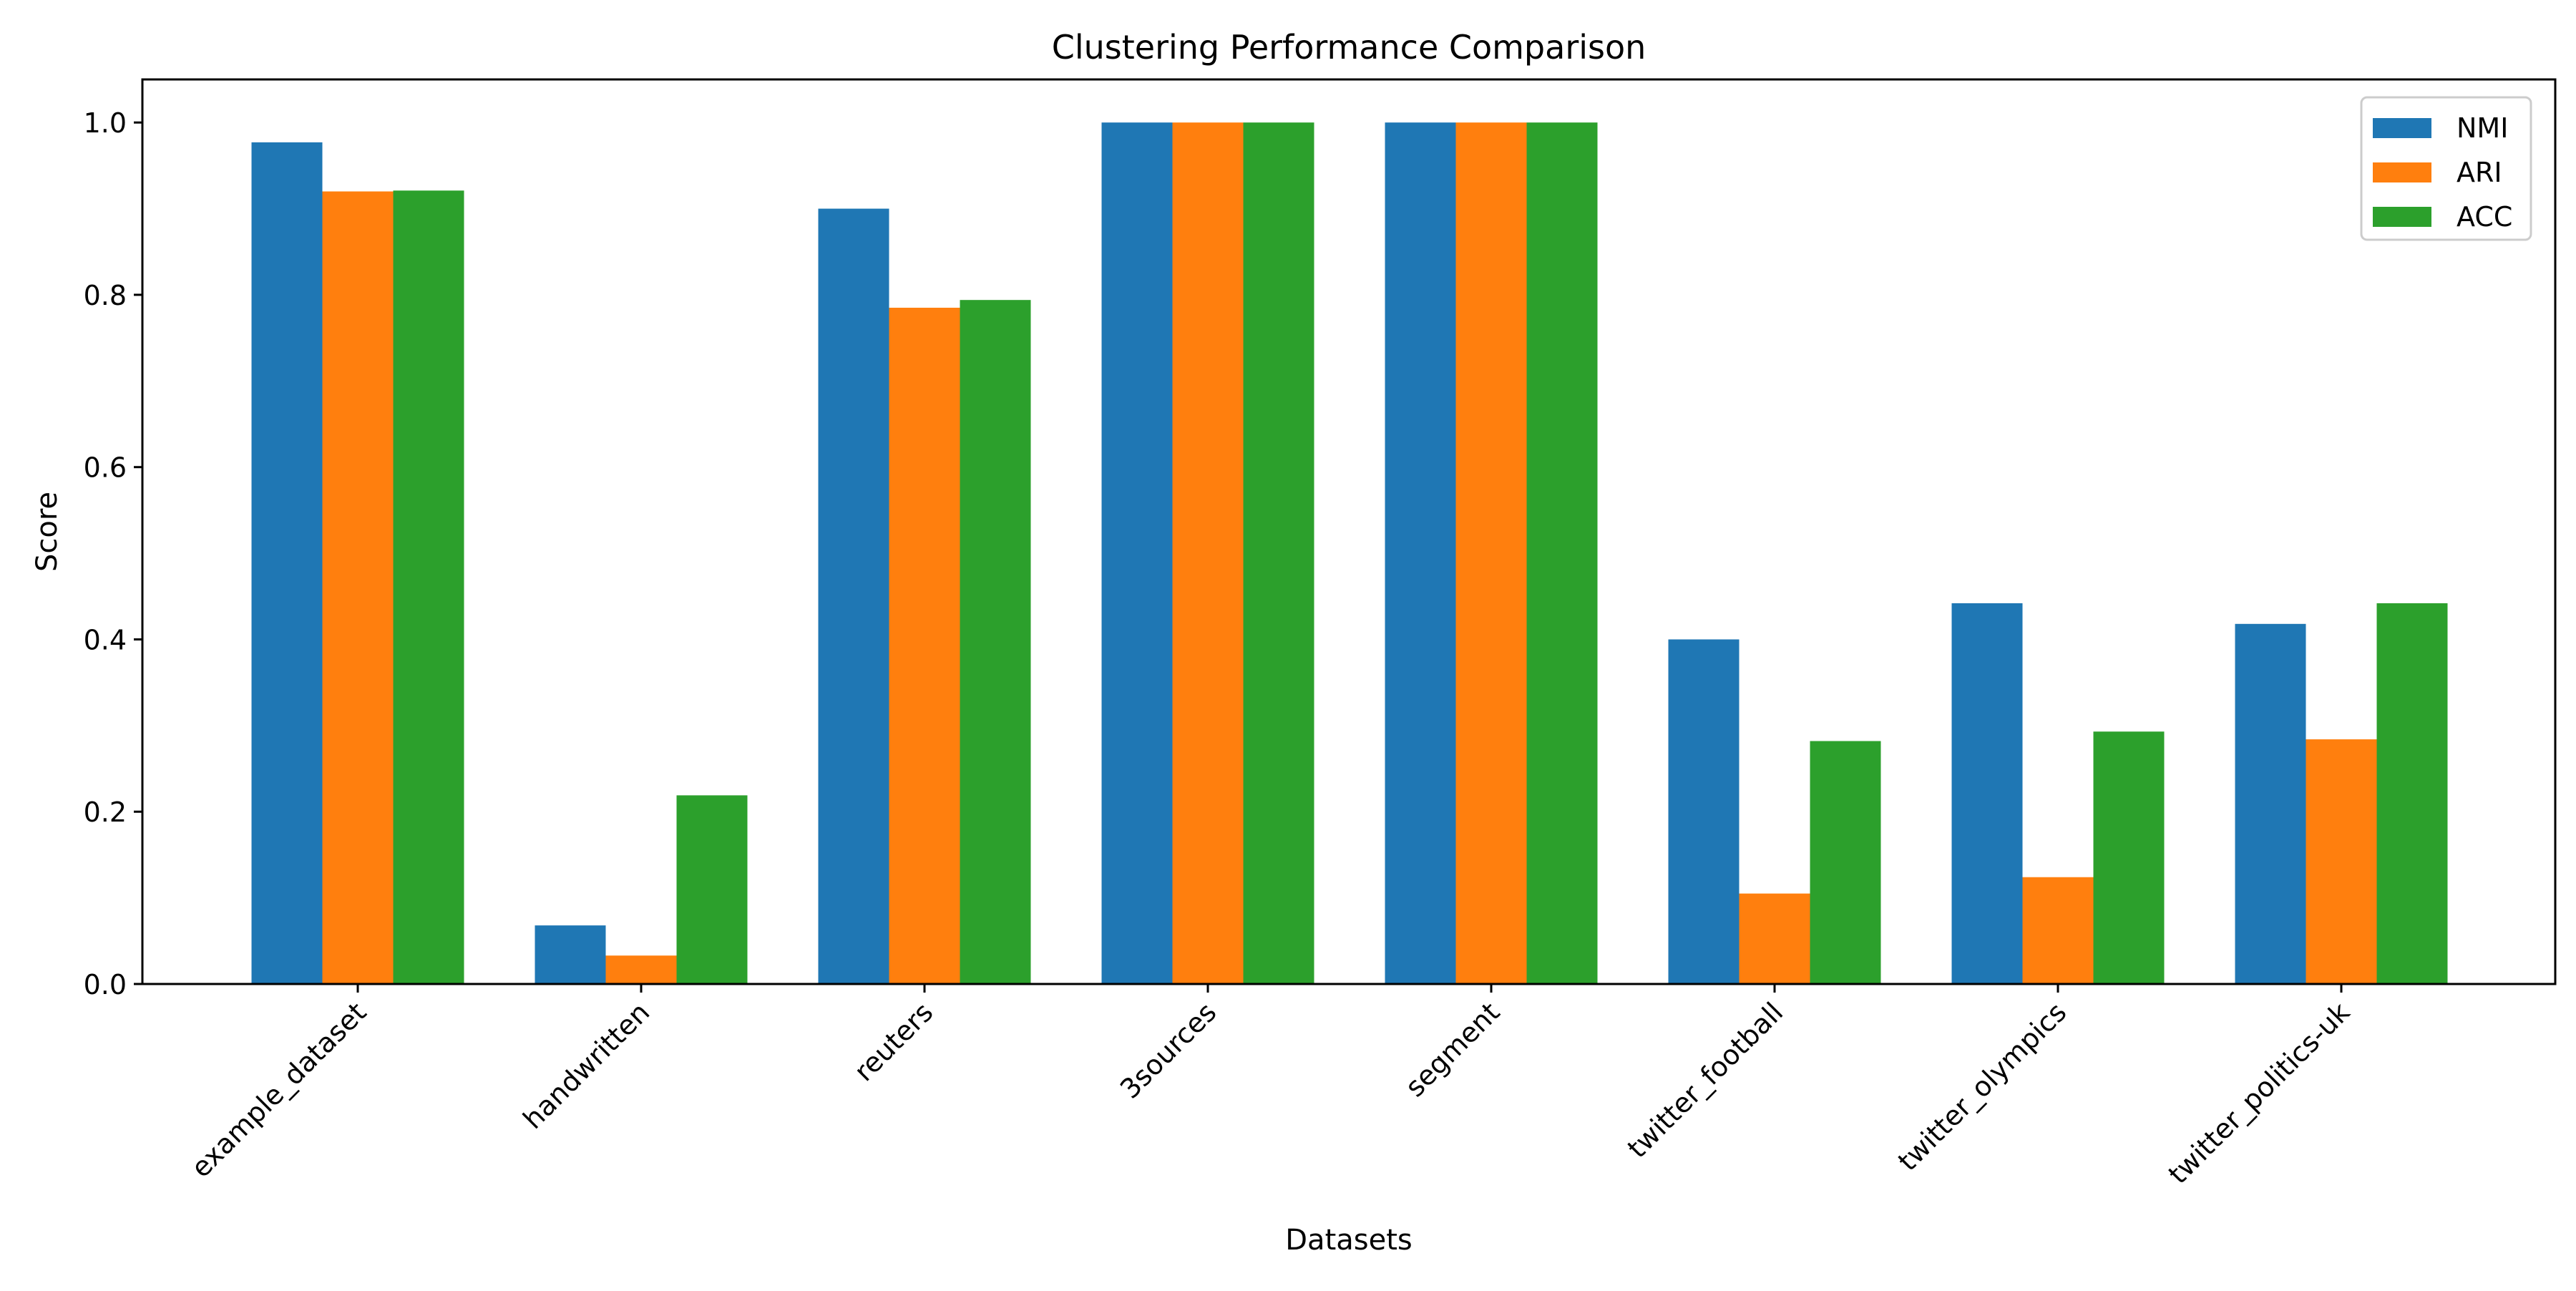 The height and width of the screenshot is (1291, 2576). What do you see at coordinates (428, 587) in the screenshot?
I see `bar-acc-example_dataset` at bounding box center [428, 587].